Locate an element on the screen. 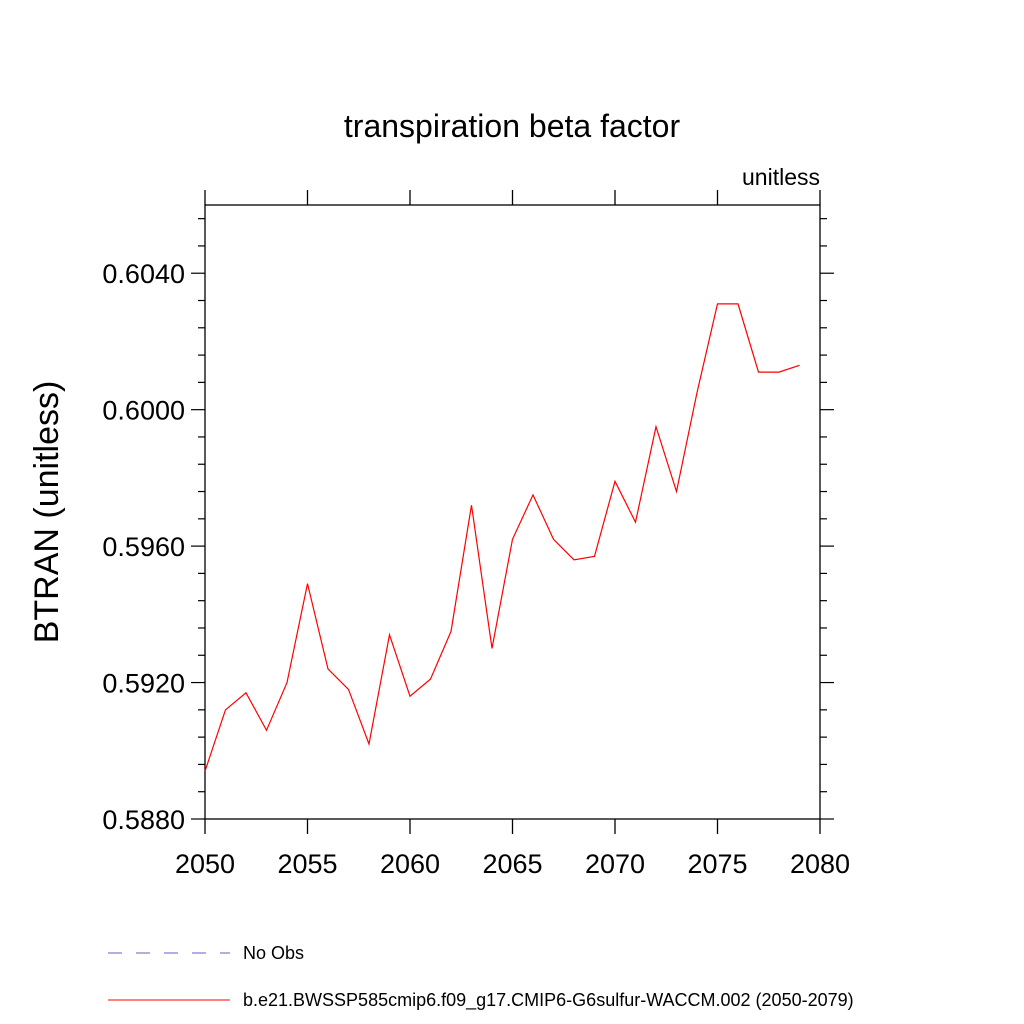  x-tick-label: 2050 is located at coordinates (205, 864).